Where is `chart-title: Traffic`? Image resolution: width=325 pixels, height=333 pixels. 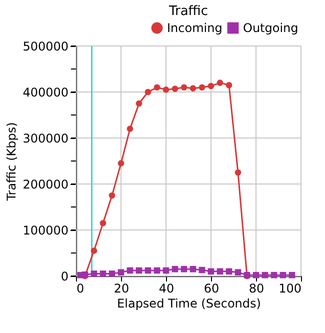
chart-title: Traffic is located at coordinates (188, 11).